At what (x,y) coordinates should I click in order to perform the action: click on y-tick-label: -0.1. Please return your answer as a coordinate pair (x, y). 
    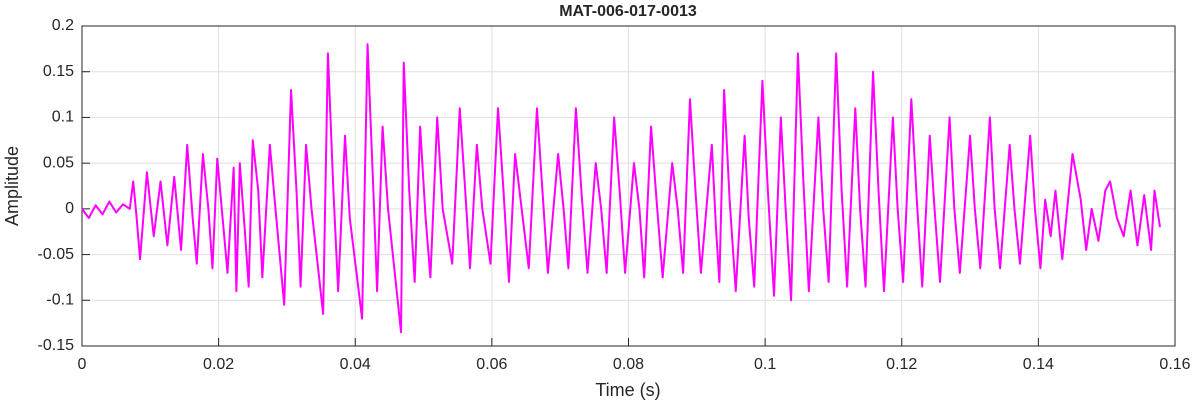
    Looking at the image, I should click on (60, 300).